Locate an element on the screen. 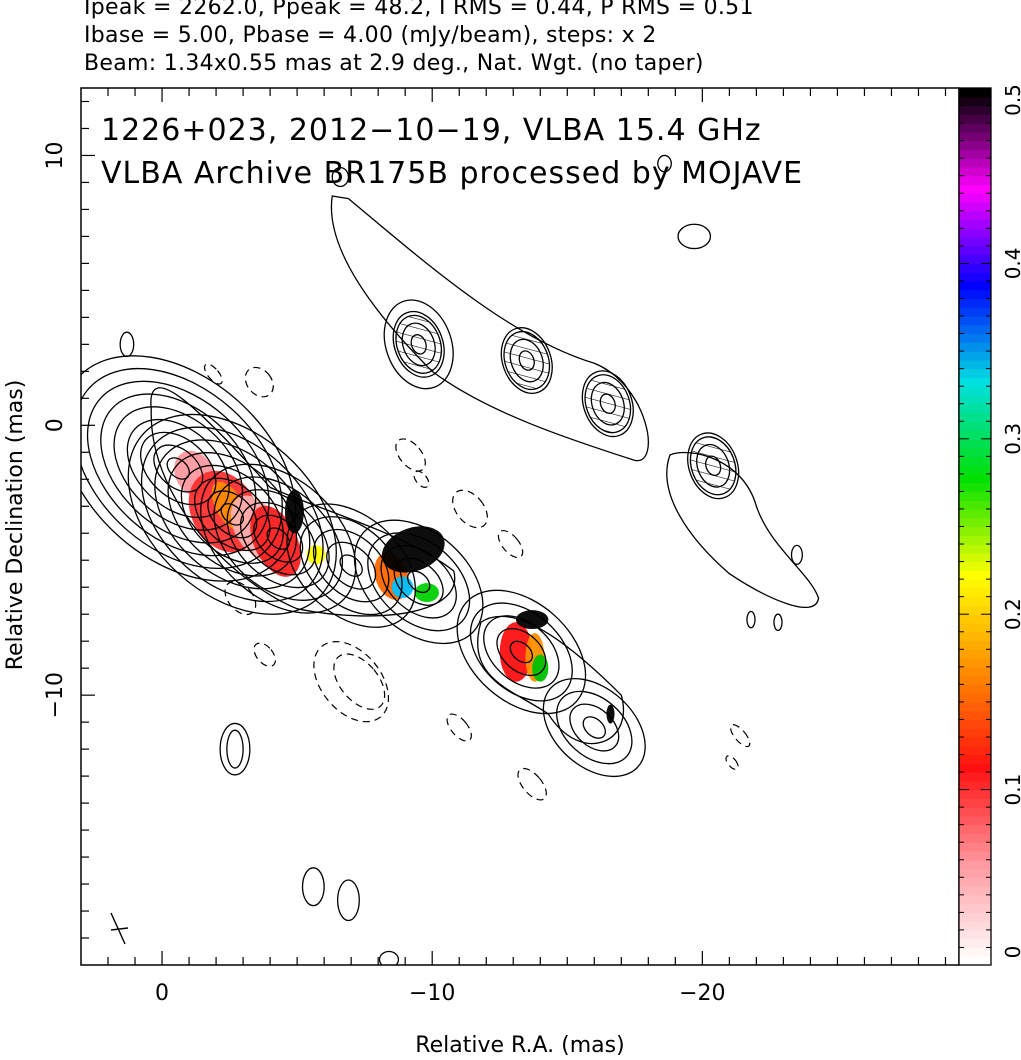  pol-hatch is located at coordinates (527, 361).